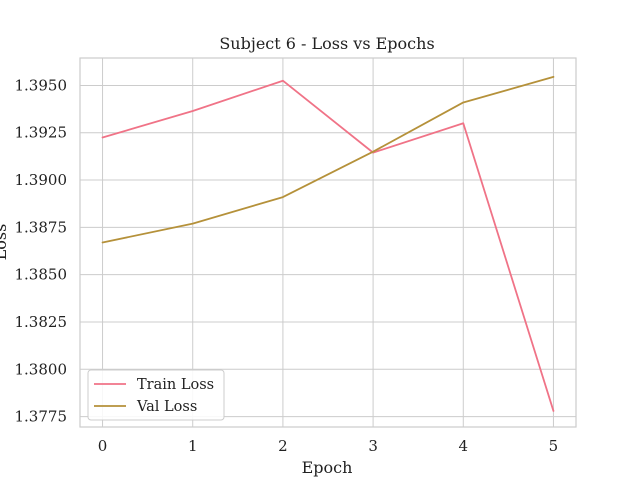  I want to click on x-tick-labels: 0 1 2 3 4 5, so click(328, 446).